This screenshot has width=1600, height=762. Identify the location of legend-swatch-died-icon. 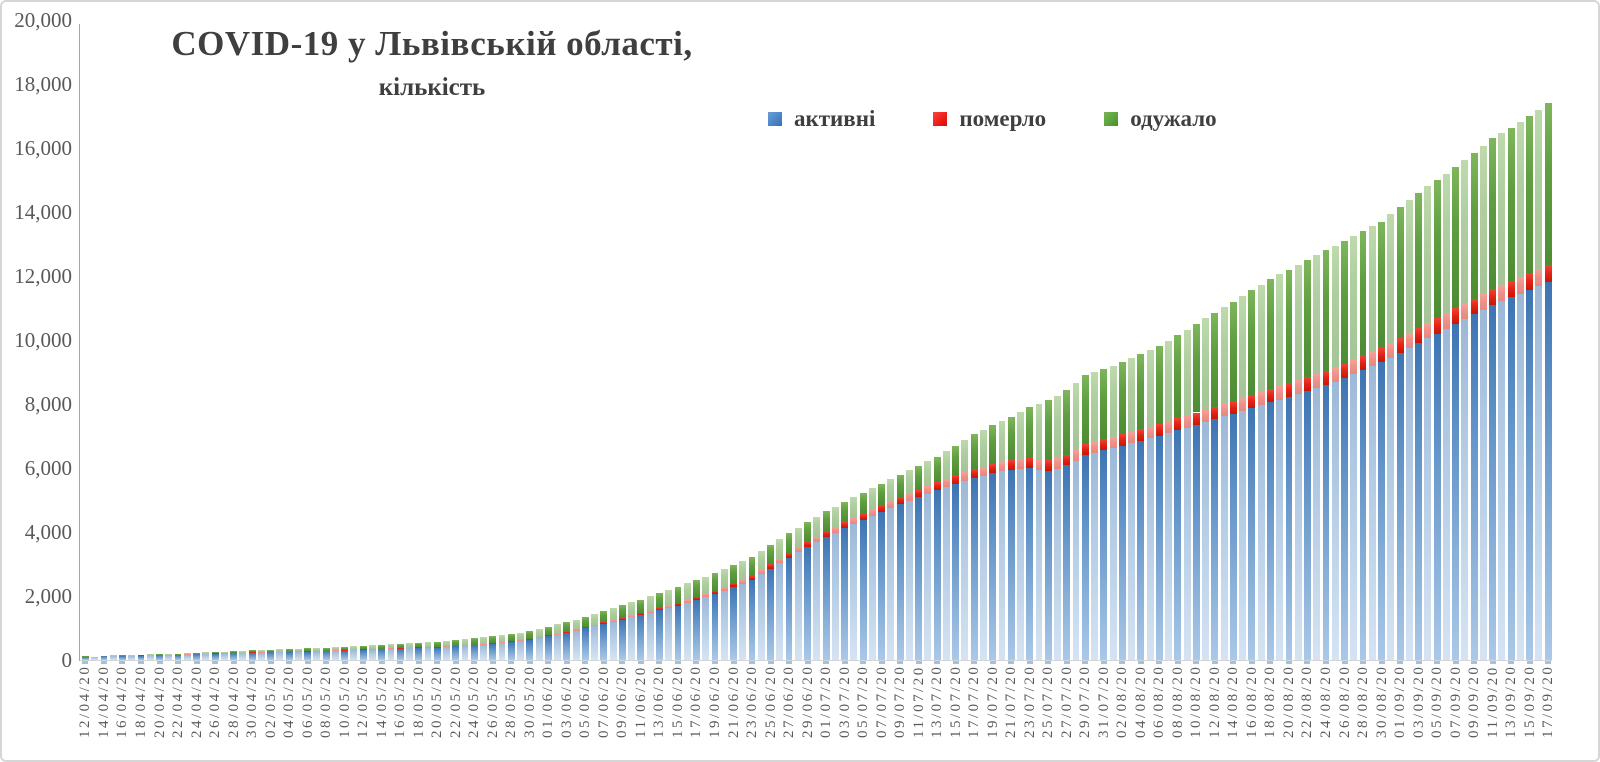
(940, 119).